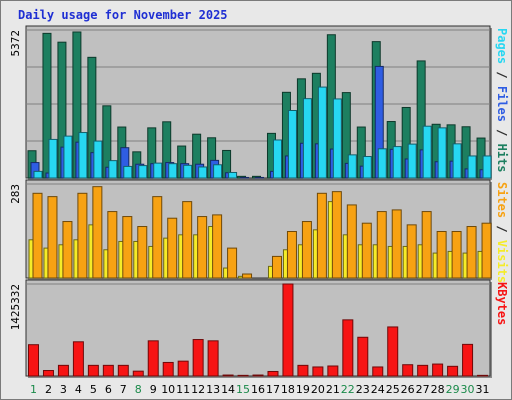  I want to click on chart-title: Daily usage for November 2025, so click(123, 15).